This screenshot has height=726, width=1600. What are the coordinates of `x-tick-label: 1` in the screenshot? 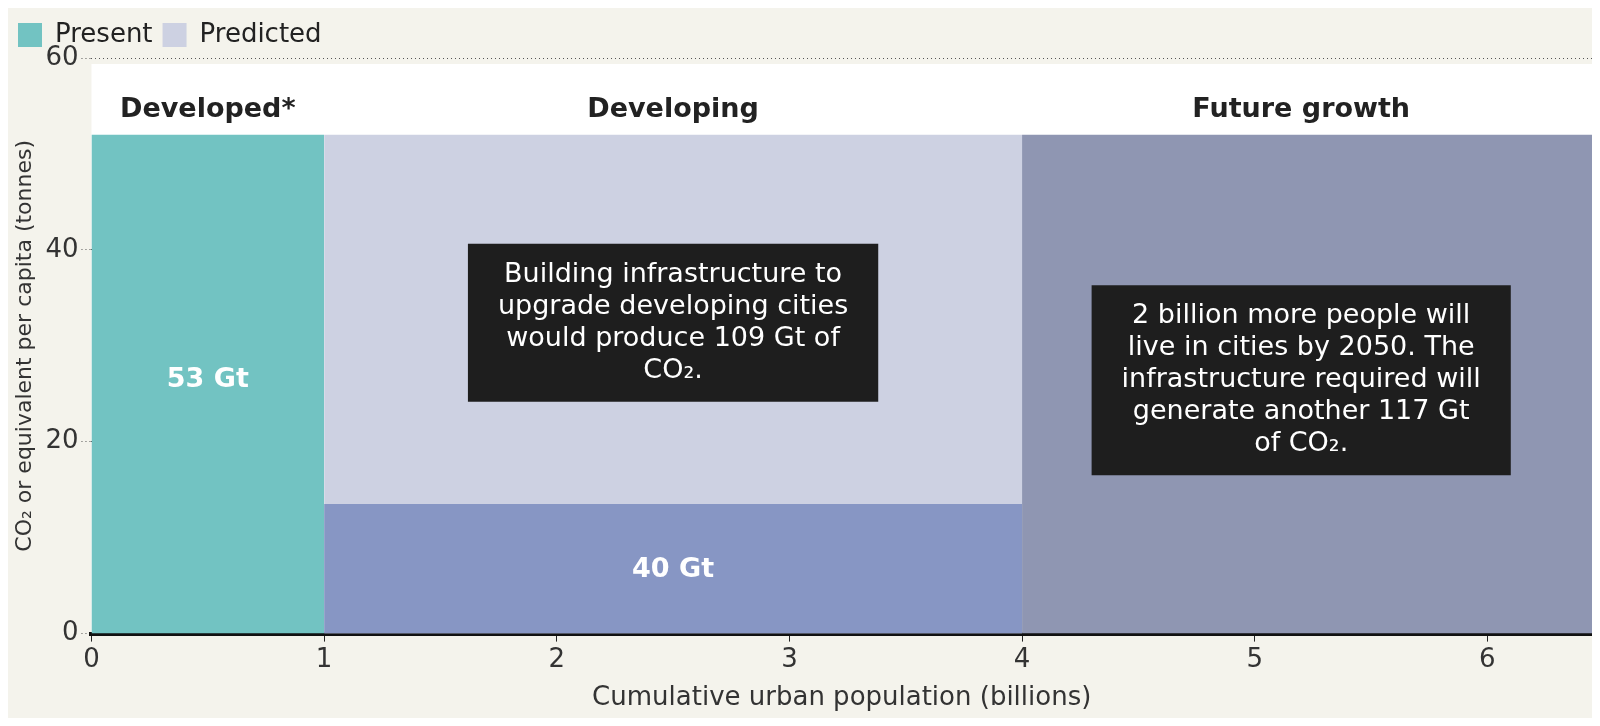 It's located at (324, 657).